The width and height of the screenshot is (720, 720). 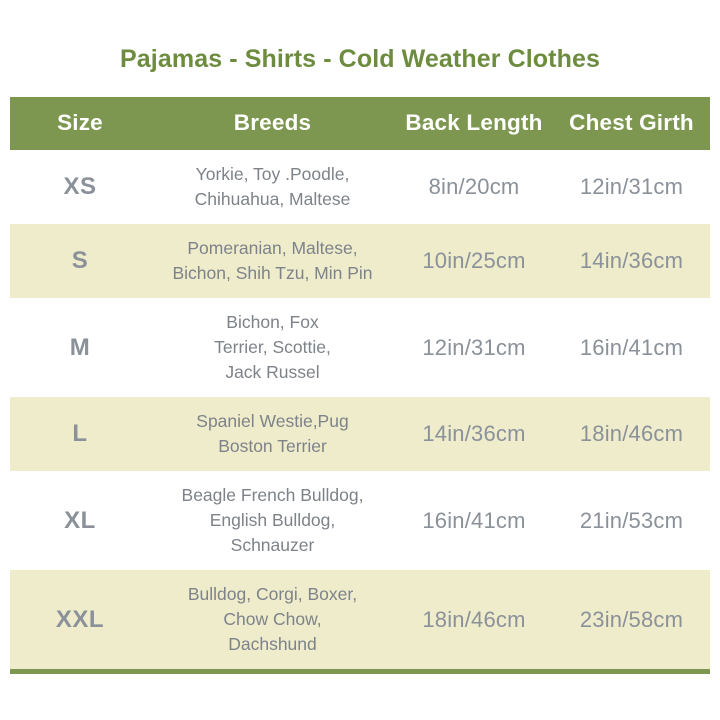 I want to click on breed-line: Boston Terrier, so click(x=272, y=446).